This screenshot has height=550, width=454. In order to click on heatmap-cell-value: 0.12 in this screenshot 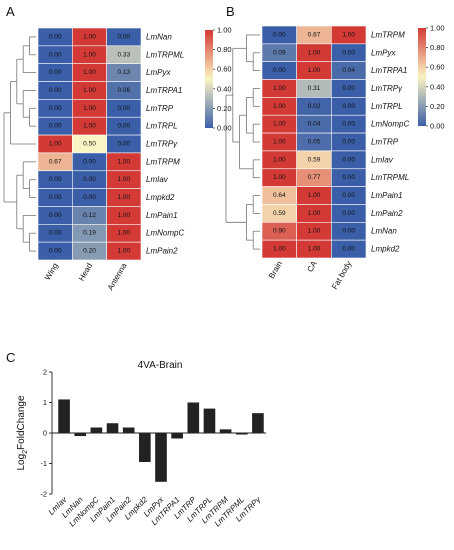, I will do `click(89, 215)`.